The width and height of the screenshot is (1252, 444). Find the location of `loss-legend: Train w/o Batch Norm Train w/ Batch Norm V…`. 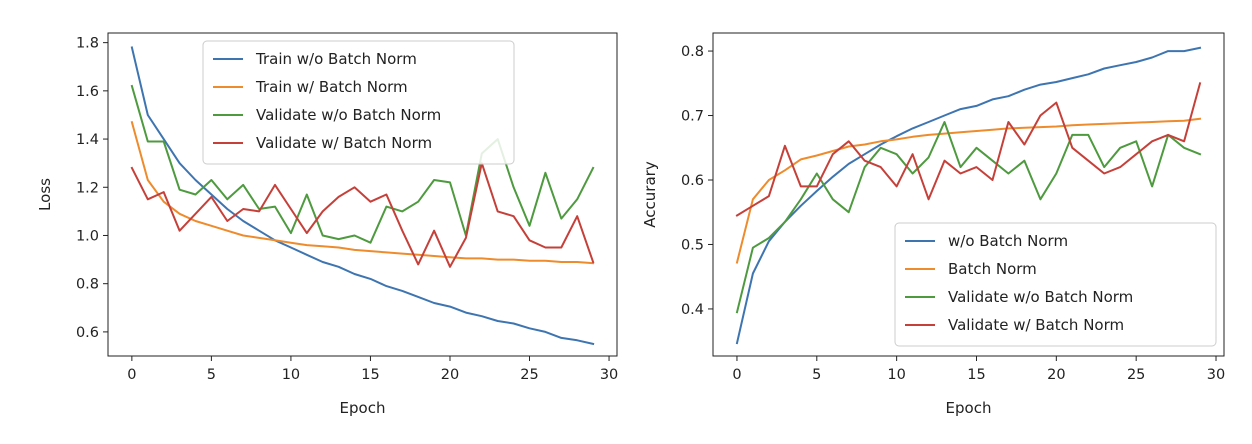

loss-legend: Train w/o Batch Norm Train w/ Batch Norm V… is located at coordinates (358, 102).